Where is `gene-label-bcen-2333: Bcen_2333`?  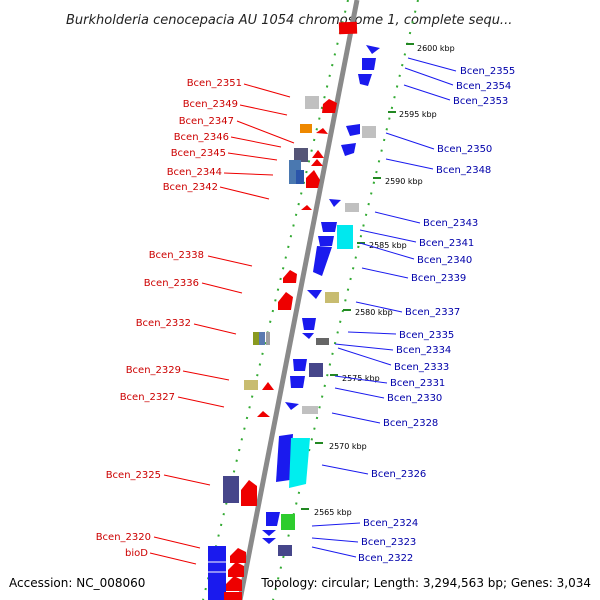 gene-label-bcen-2333: Bcen_2333 is located at coordinates (421, 367).